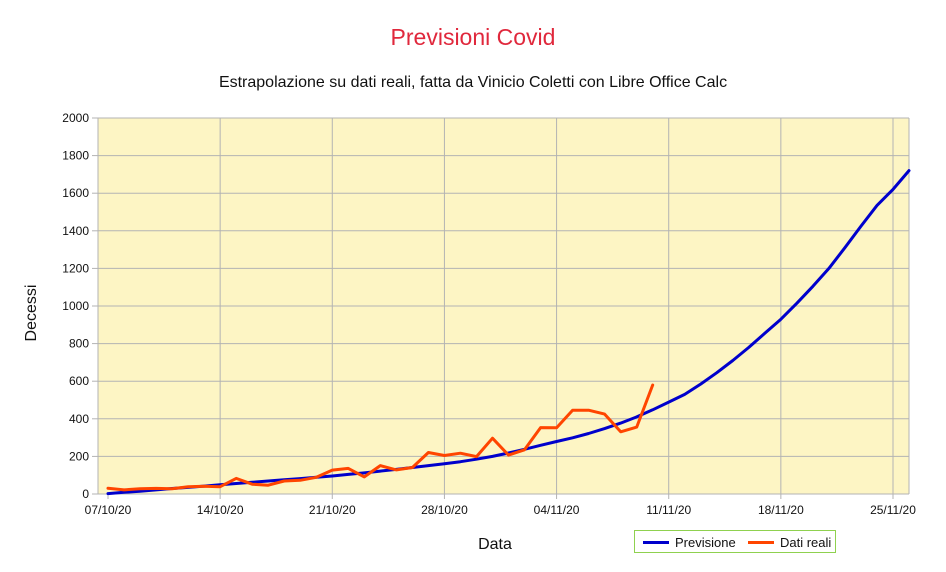  Describe the element at coordinates (75, 268) in the screenshot. I see `y-tick-label: 1200` at that location.